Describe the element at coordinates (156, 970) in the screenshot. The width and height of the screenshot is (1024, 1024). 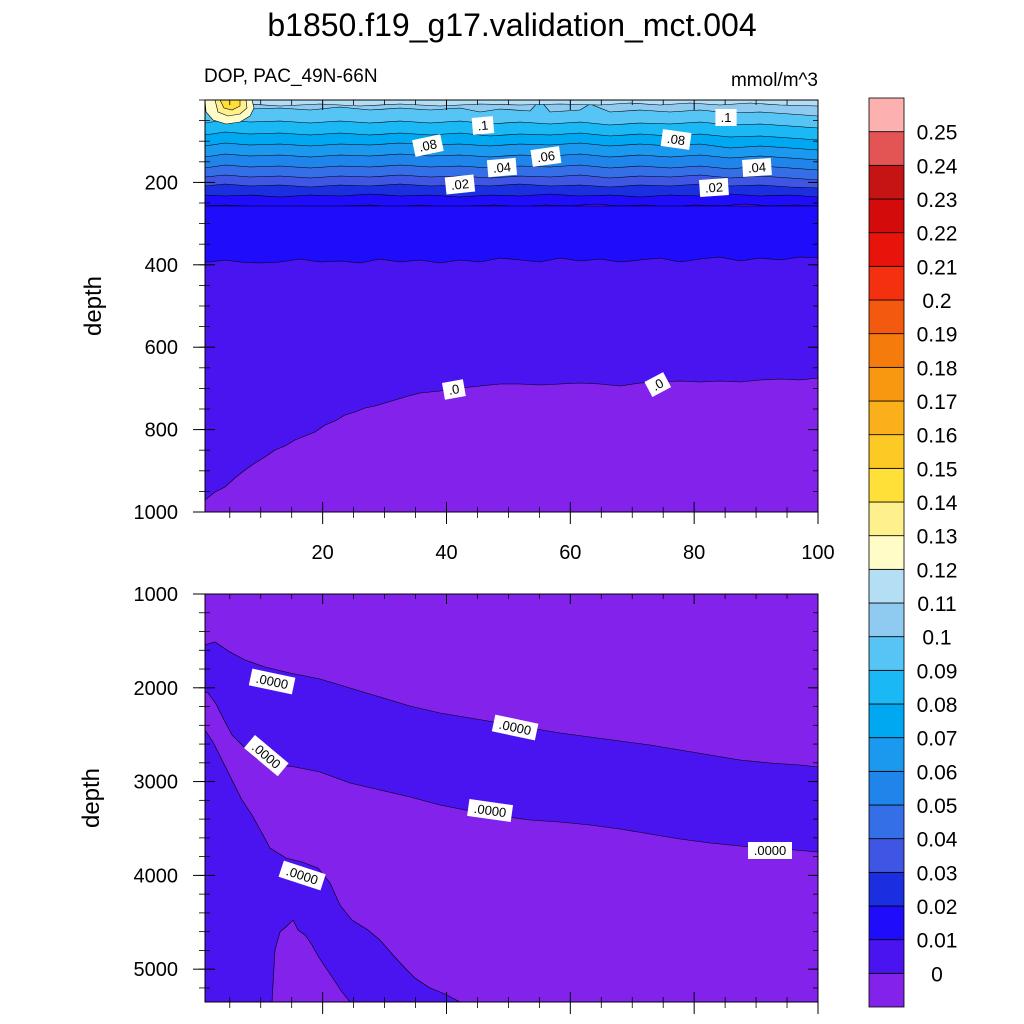
I see `y-tick-label: 5000` at that location.